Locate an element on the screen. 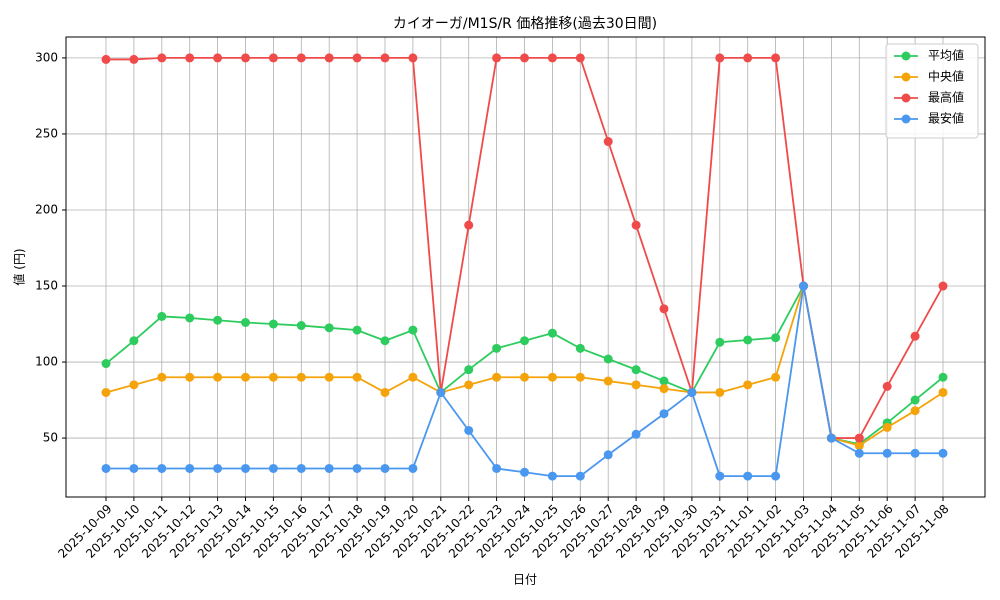 The image size is (1000, 600). chart-title: カイオーガ/M1S/R 価格推移(過去30日間) is located at coordinates (525, 24).